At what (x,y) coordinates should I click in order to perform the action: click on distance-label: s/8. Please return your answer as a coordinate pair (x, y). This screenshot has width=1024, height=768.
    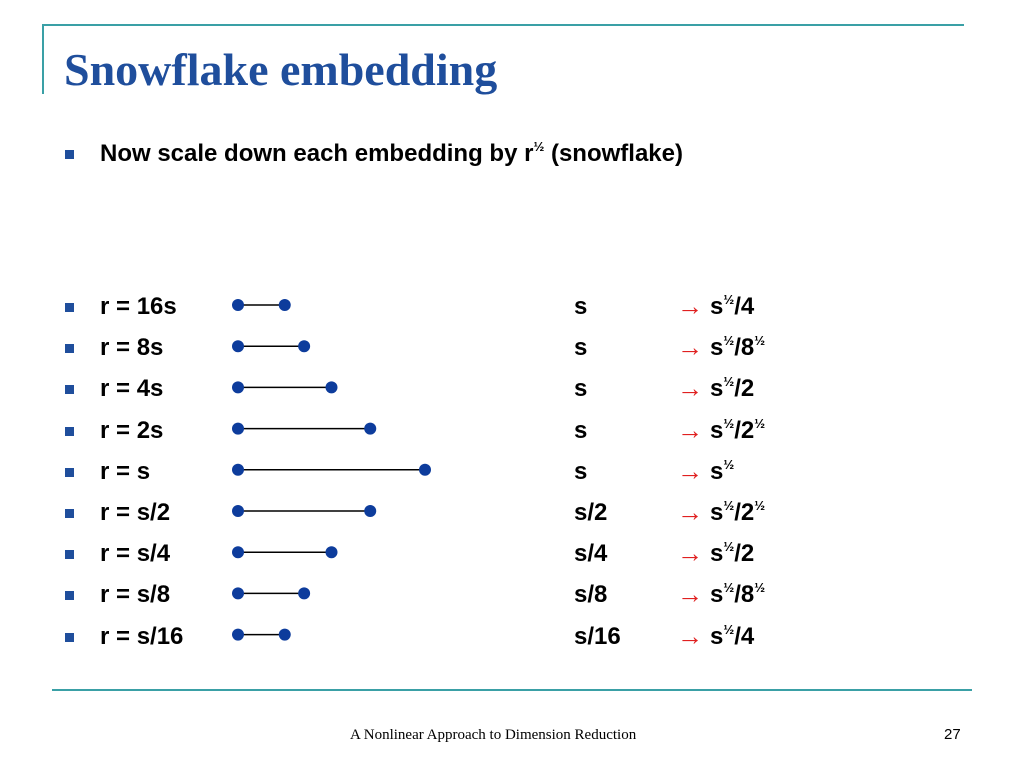
    Looking at the image, I should click on (591, 595).